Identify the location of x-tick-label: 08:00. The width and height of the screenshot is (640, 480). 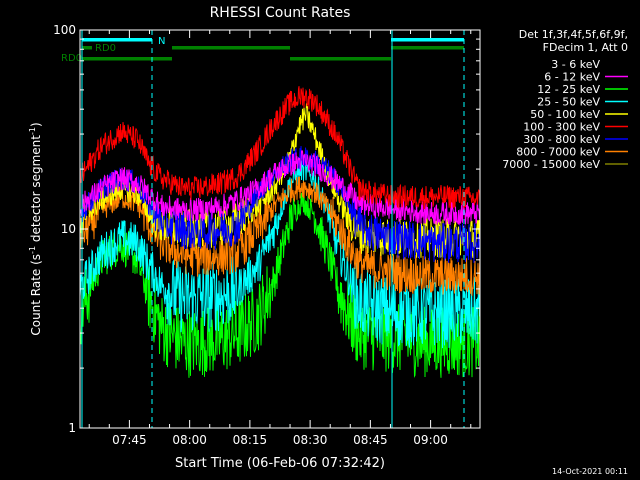
(189, 440).